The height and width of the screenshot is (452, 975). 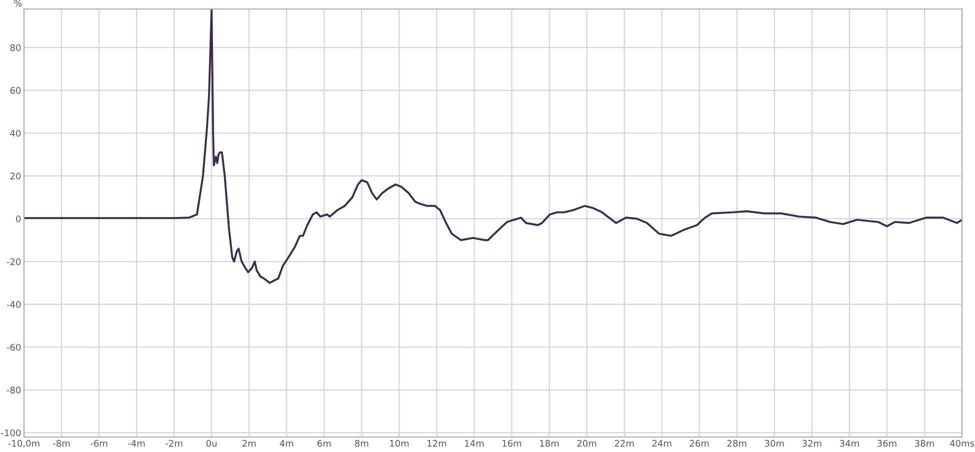 I want to click on x-tick-label: 14m, so click(x=474, y=443).